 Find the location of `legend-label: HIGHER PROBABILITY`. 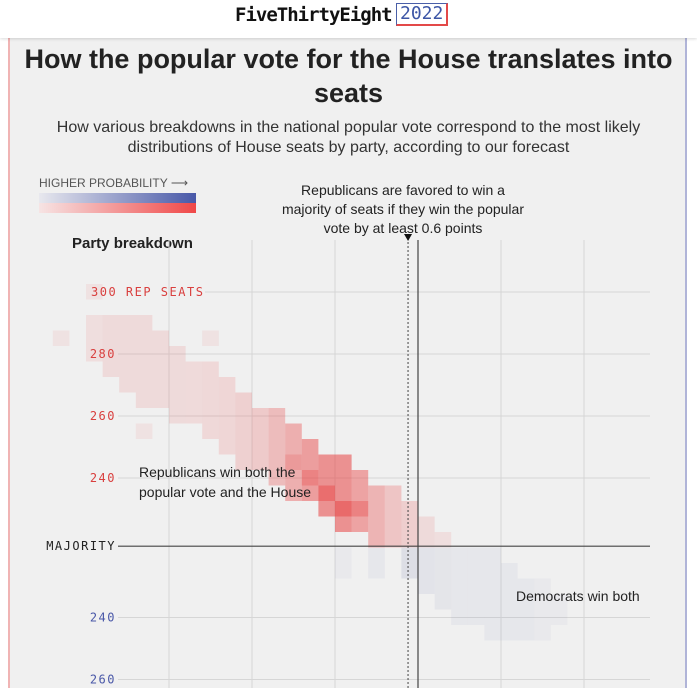

legend-label: HIGHER PROBABILITY is located at coordinates (103, 183).